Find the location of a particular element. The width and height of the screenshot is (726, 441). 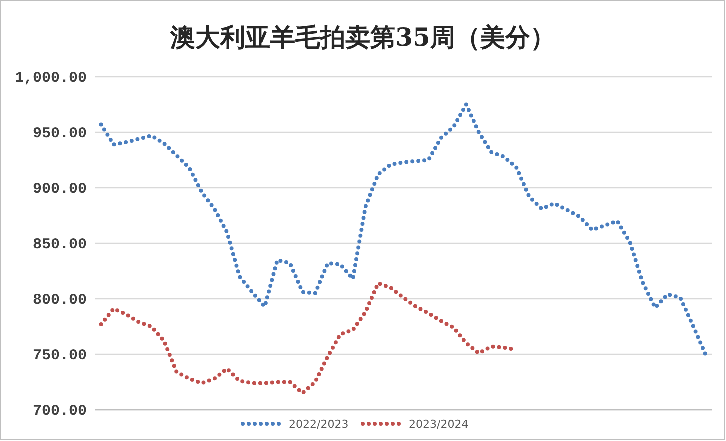

ytick-label: 850.00 is located at coordinates (59, 245).